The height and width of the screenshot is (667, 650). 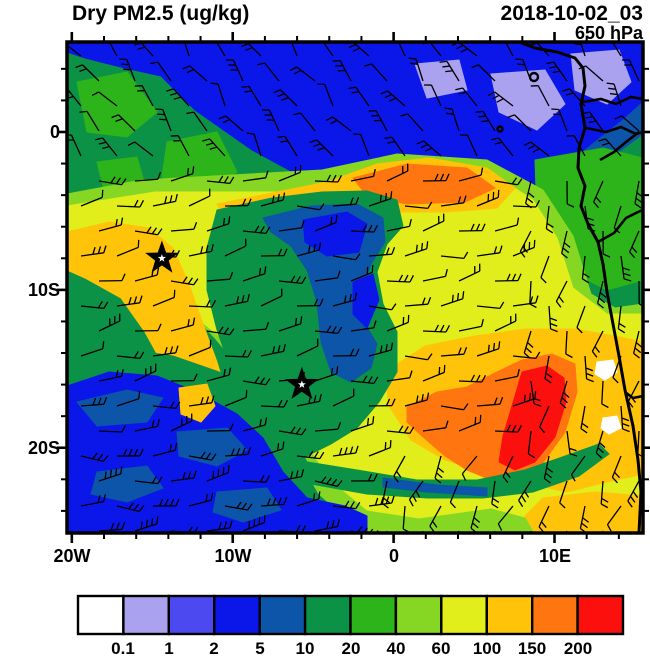 I want to click on island-outline, so click(x=534, y=77).